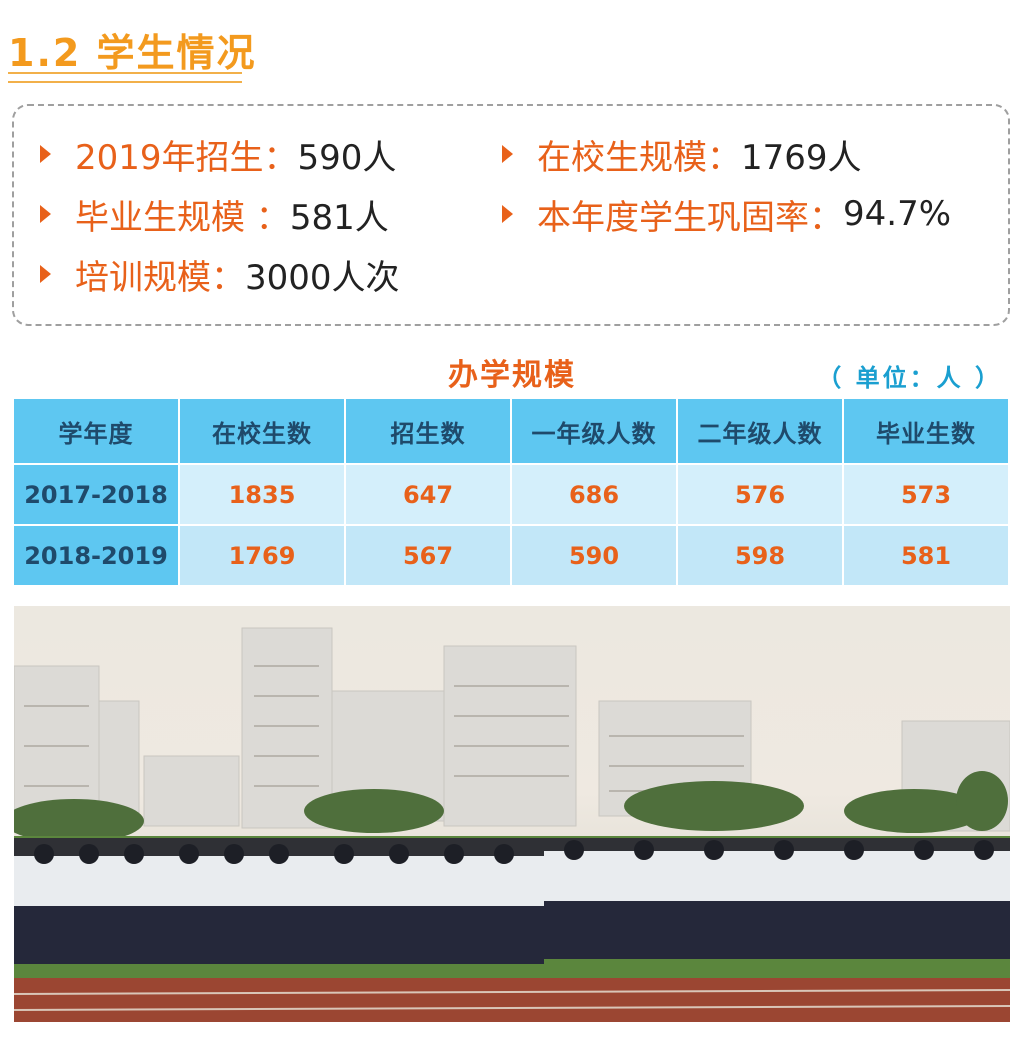  Describe the element at coordinates (909, 378) in the screenshot. I see `unit-note: （ 单位：人 ）` at that location.